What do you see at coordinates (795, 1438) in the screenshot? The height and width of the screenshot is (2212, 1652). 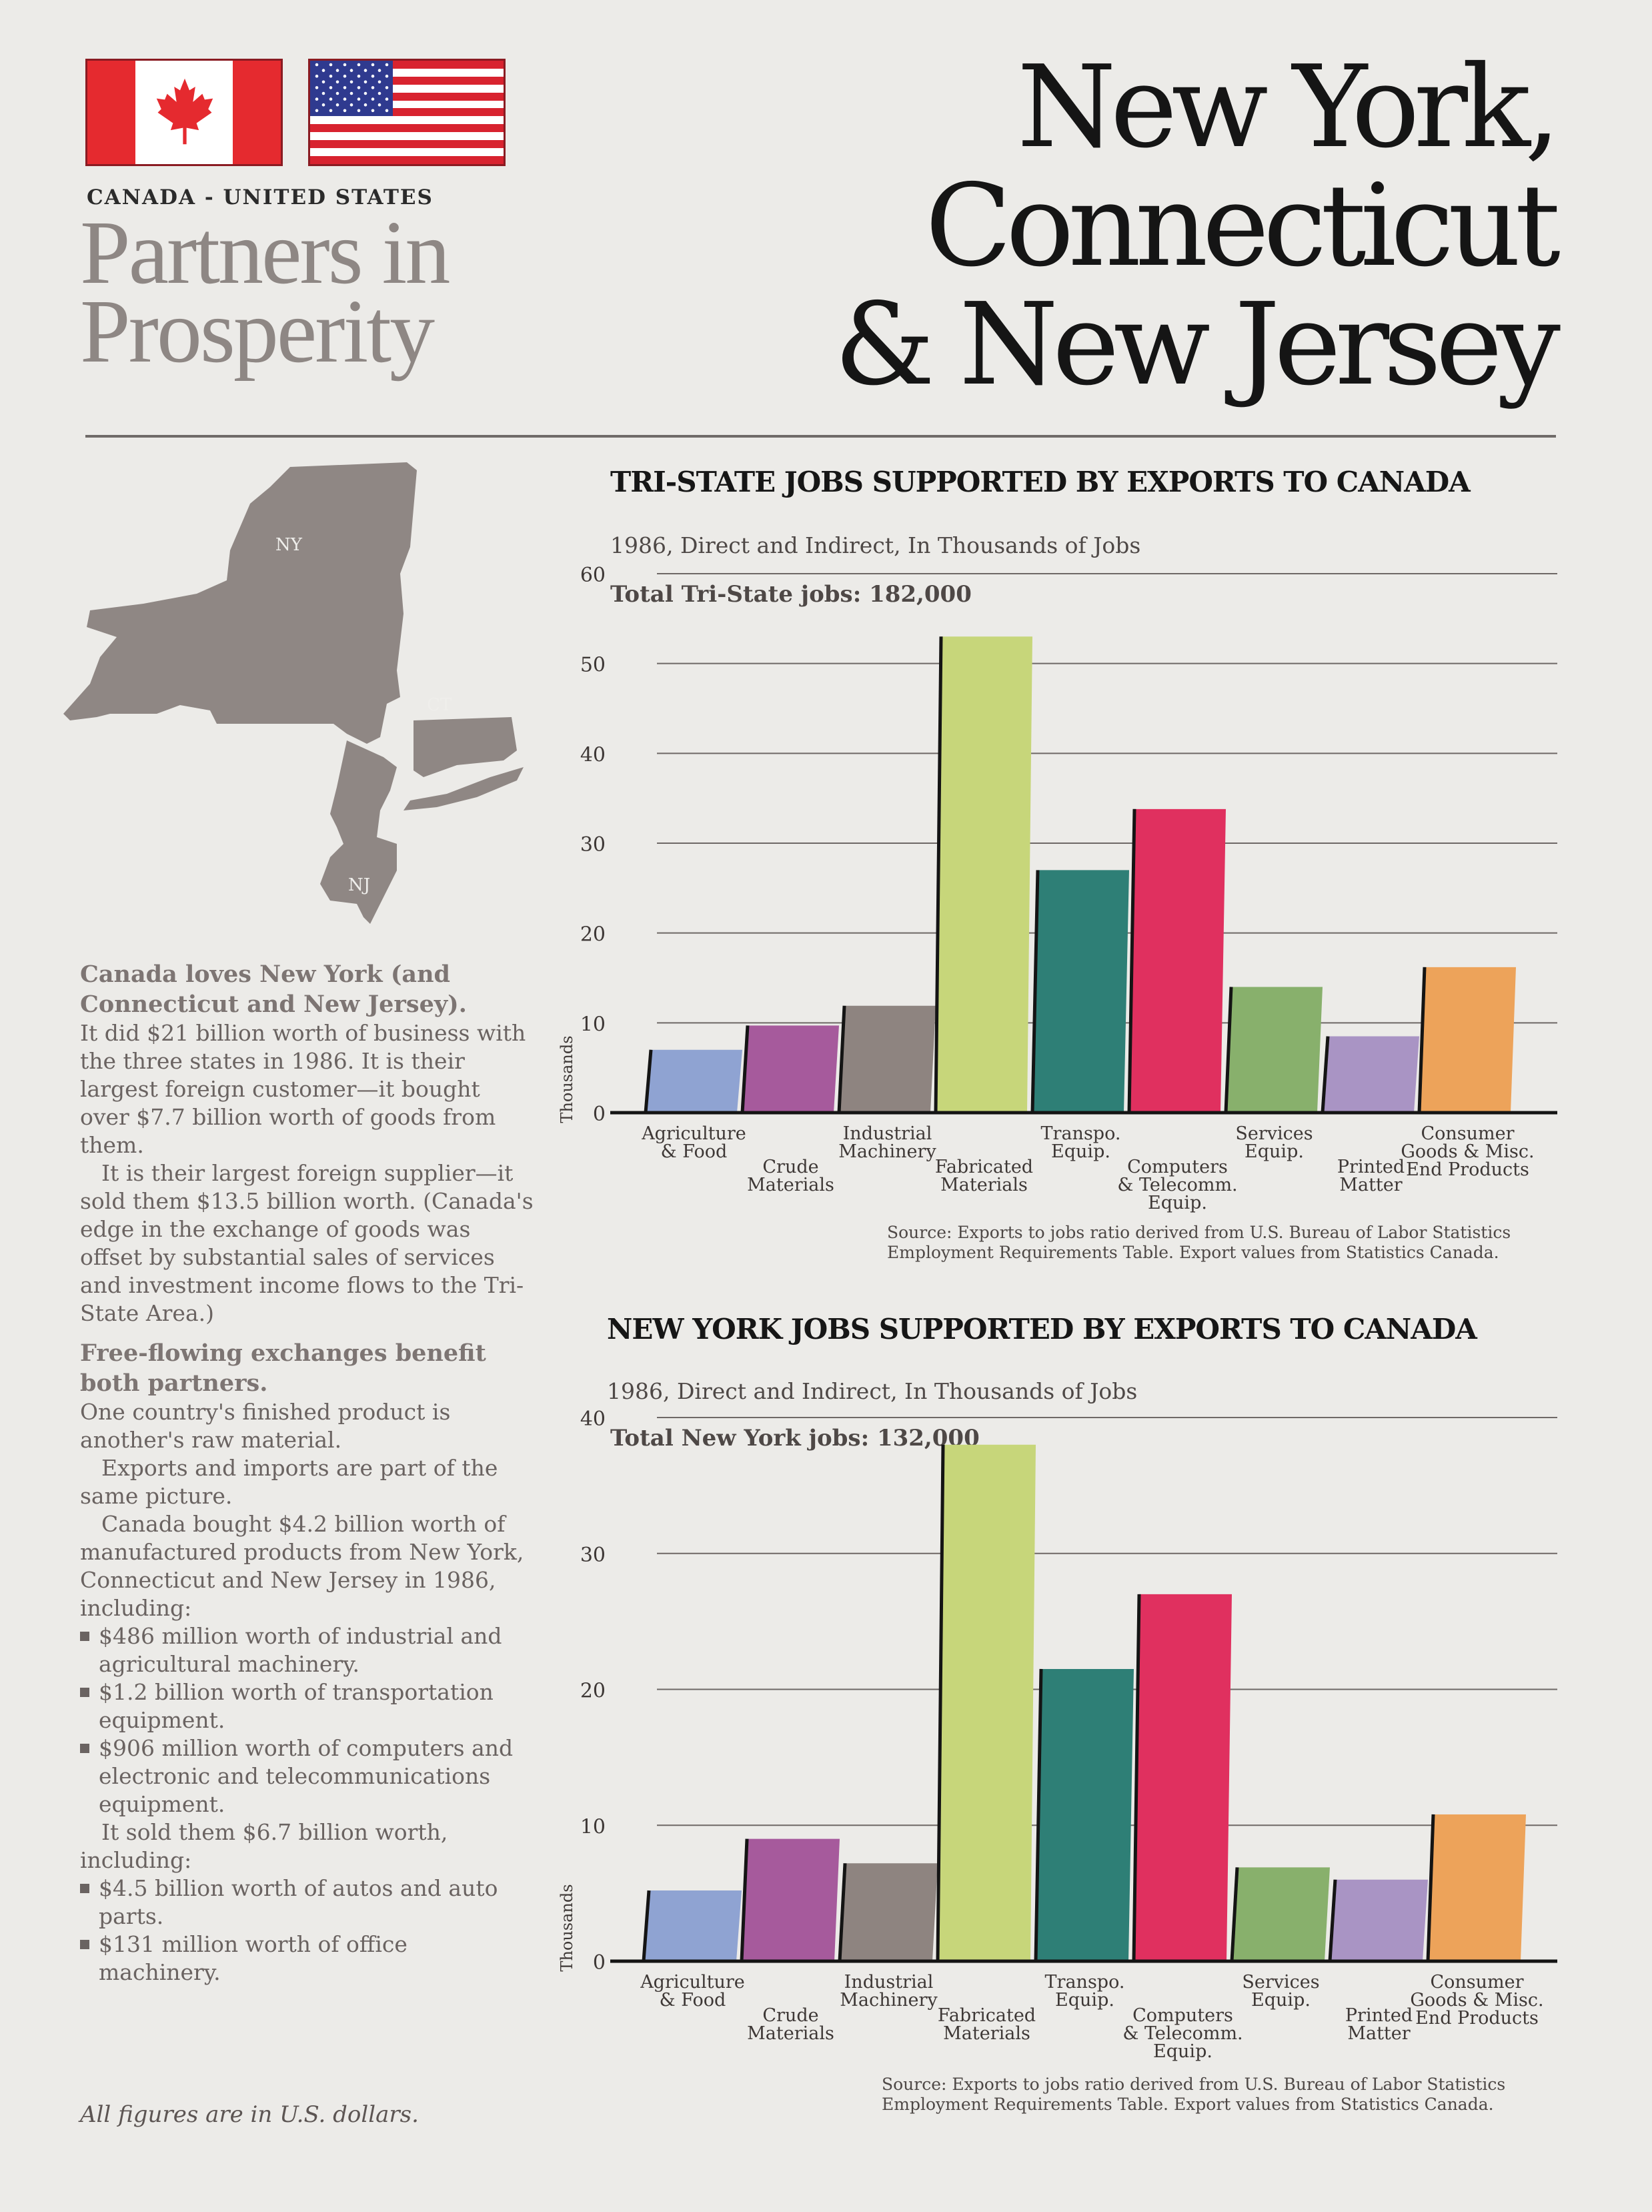 I see `chart-annotation: Total New York jobs: 132,000` at bounding box center [795, 1438].